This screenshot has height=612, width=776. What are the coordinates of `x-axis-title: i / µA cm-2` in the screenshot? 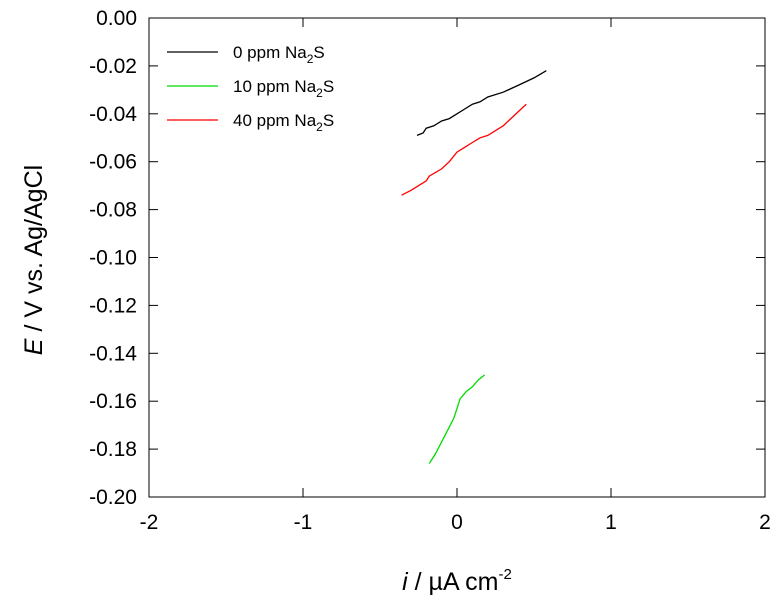 It's located at (457, 581).